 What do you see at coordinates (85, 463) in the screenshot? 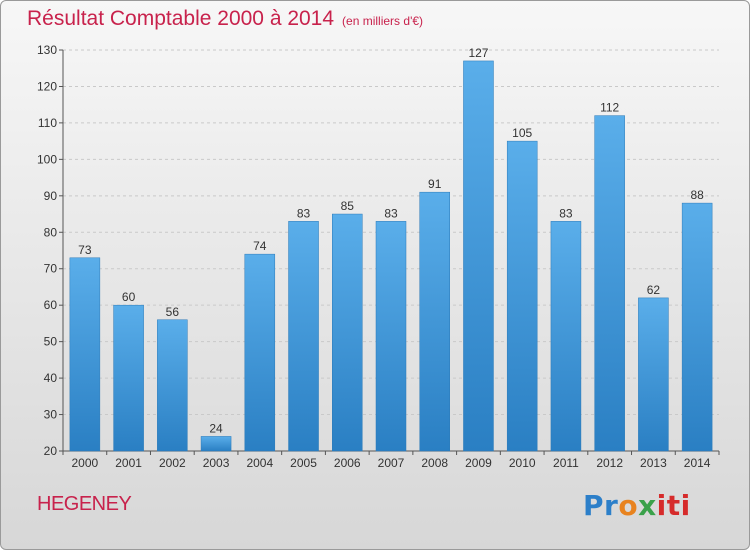
I see `x-tick-label-2000: 2000` at bounding box center [85, 463].